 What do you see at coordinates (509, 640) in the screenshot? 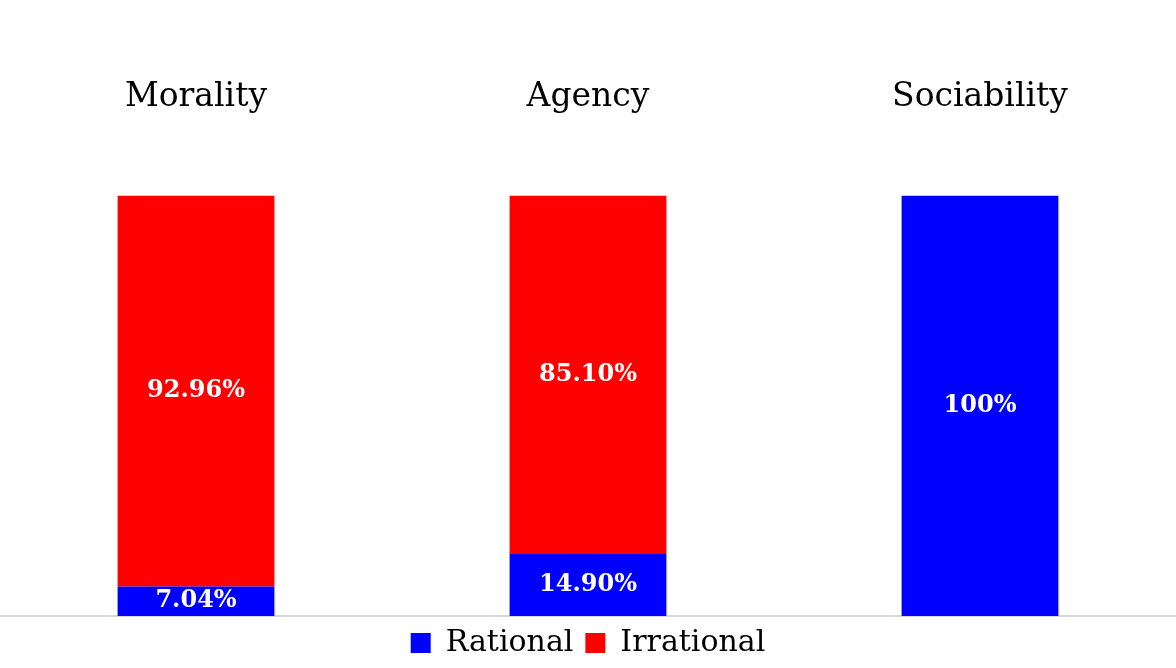
I see `legend-label: Rational` at bounding box center [509, 640].